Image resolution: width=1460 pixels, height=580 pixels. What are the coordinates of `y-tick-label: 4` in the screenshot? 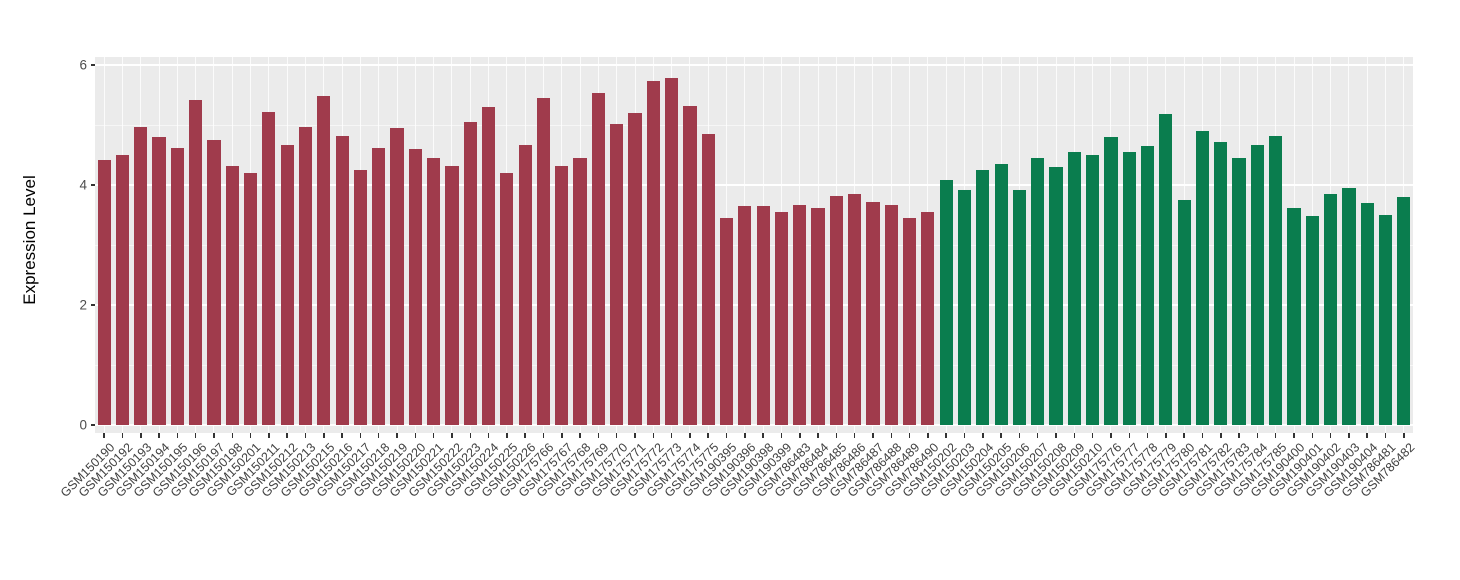 It's located at (83, 185).